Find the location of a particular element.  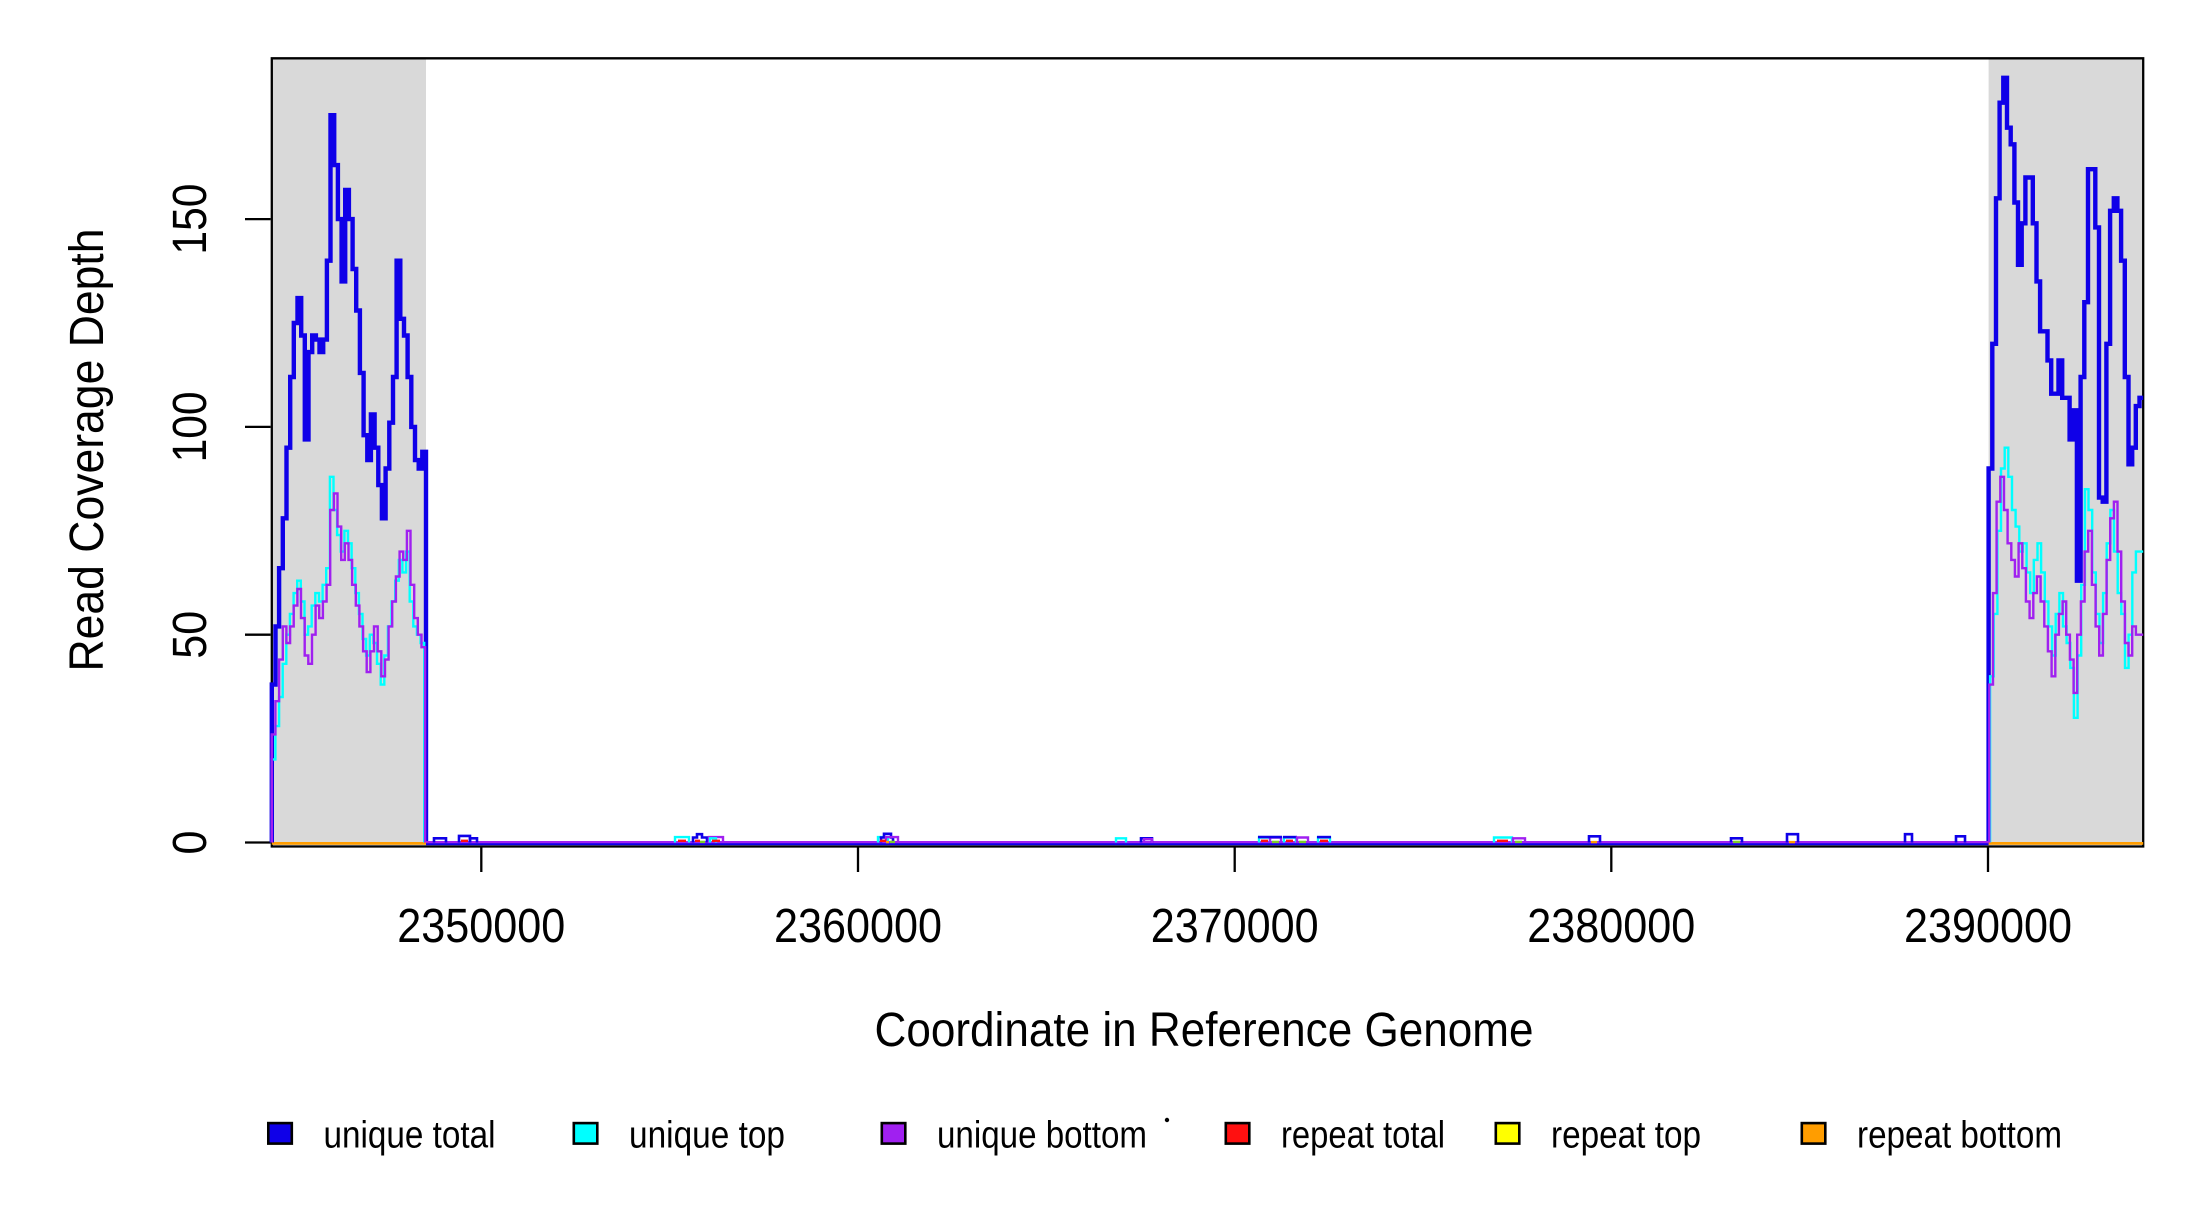

svg-text: repeat bottom is located at coordinates (1959, 1136).